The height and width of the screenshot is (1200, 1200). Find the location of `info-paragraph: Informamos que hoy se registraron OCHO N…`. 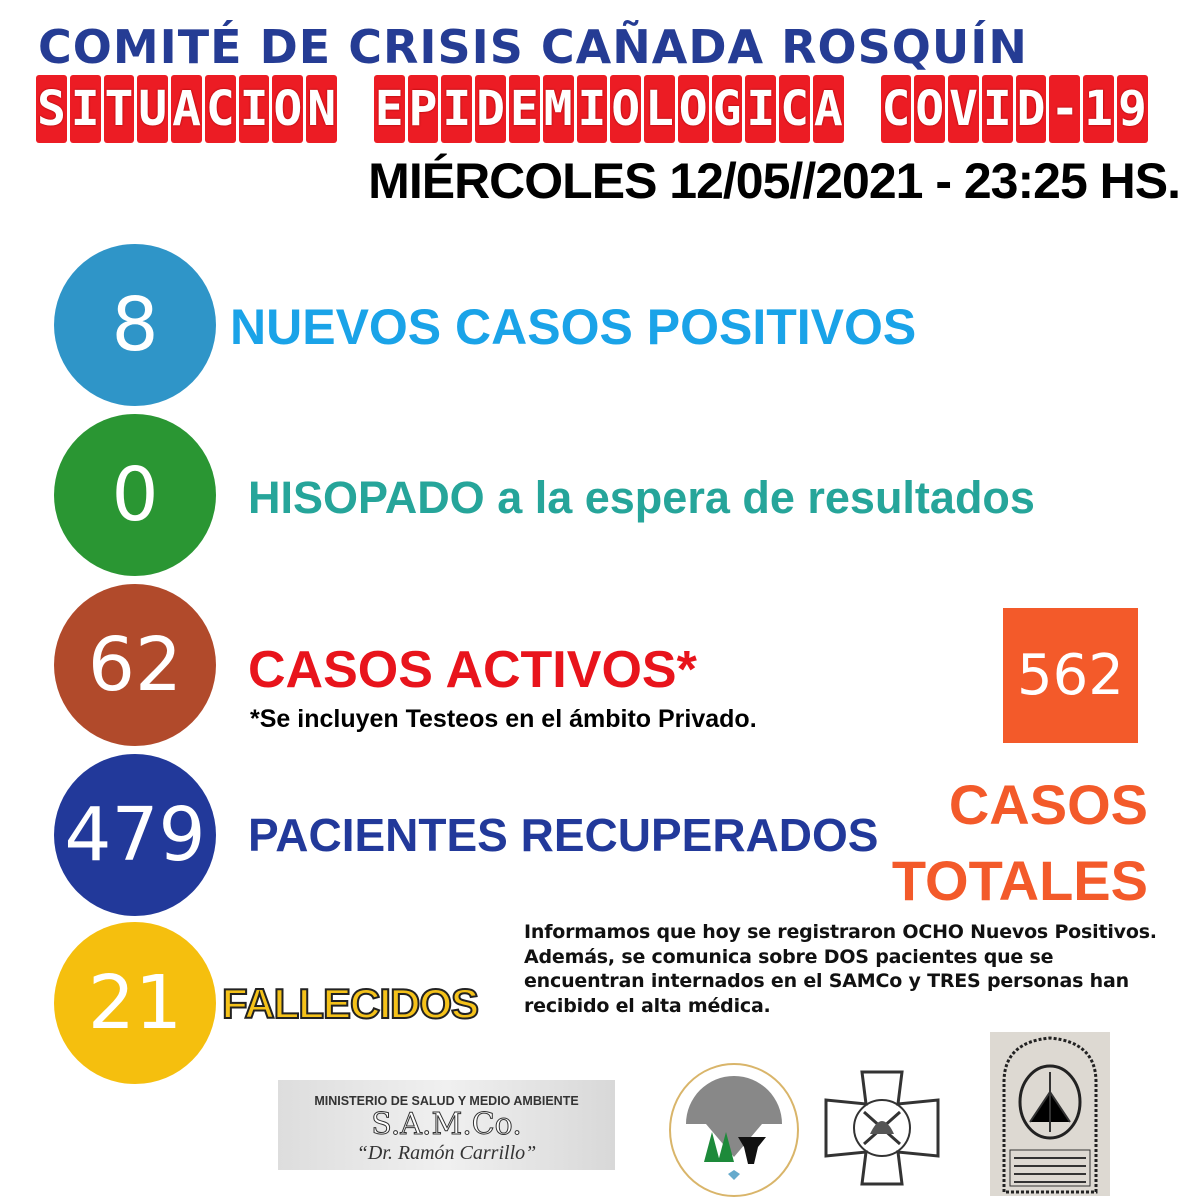

info-paragraph: Informamos que hoy se registraron OCHO N… is located at coordinates (840, 969).